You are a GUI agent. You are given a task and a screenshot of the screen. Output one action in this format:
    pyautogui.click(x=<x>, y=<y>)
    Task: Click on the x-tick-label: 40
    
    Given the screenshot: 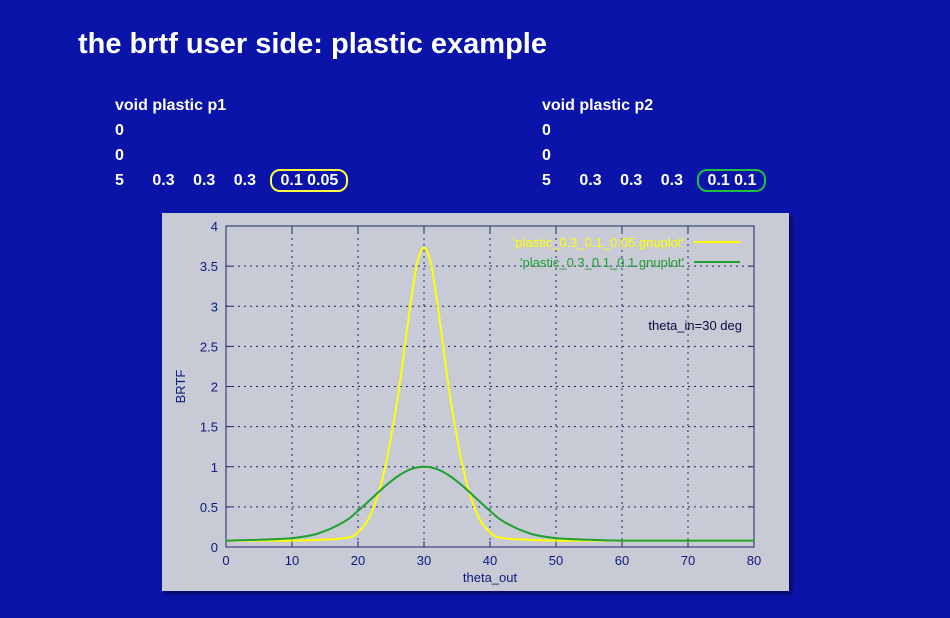 What is the action you would take?
    pyautogui.click(x=490, y=560)
    